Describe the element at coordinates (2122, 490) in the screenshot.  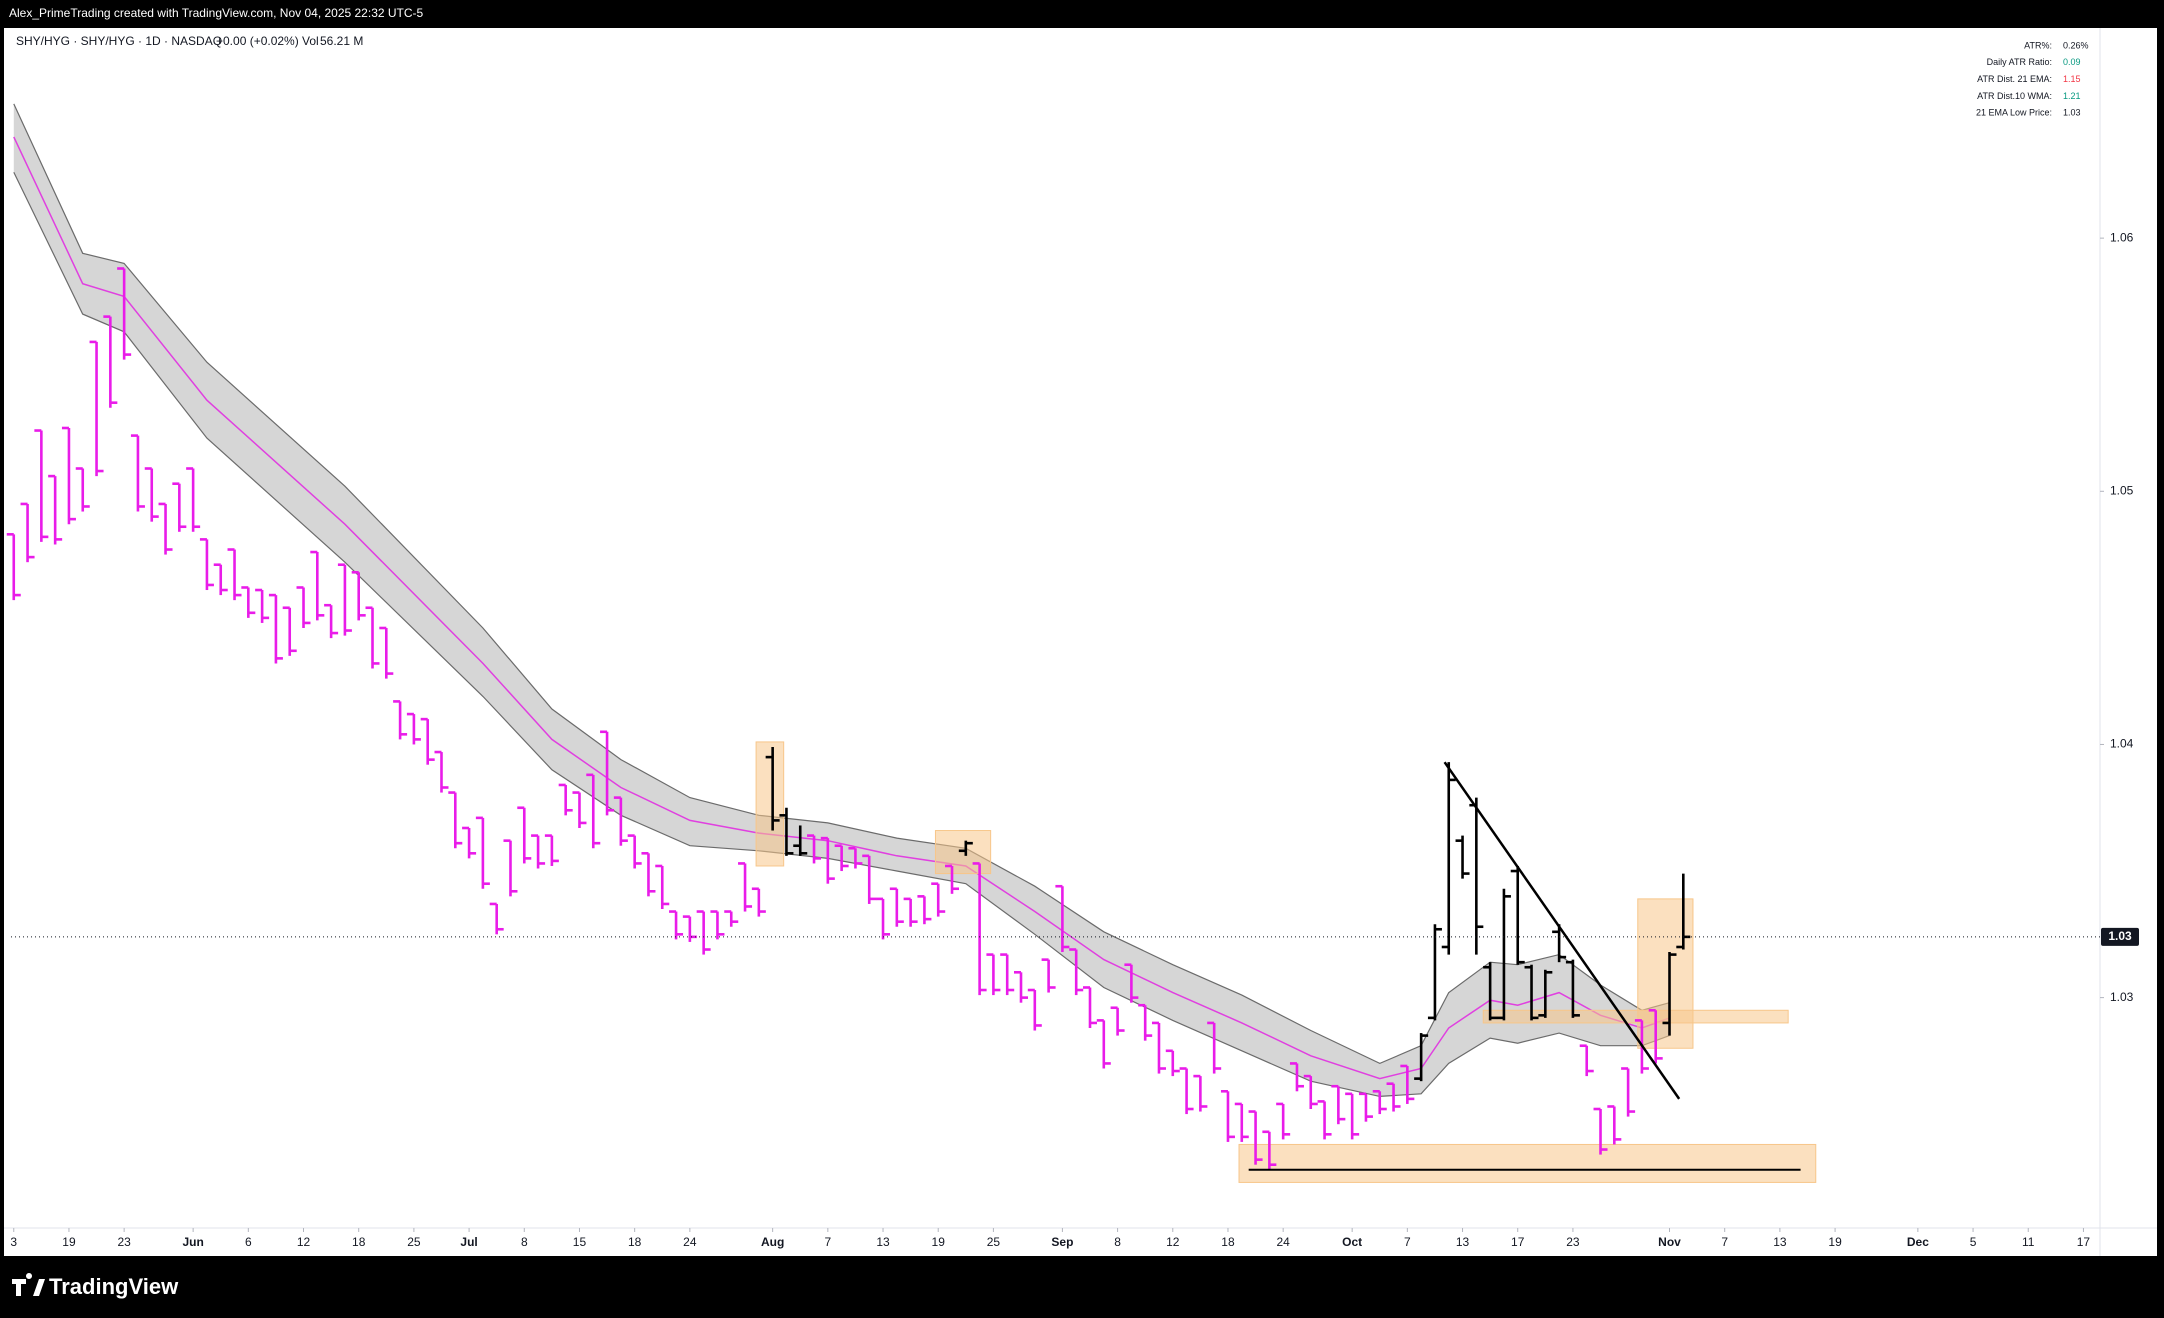
I see `y-tick-label: 1.05` at that location.